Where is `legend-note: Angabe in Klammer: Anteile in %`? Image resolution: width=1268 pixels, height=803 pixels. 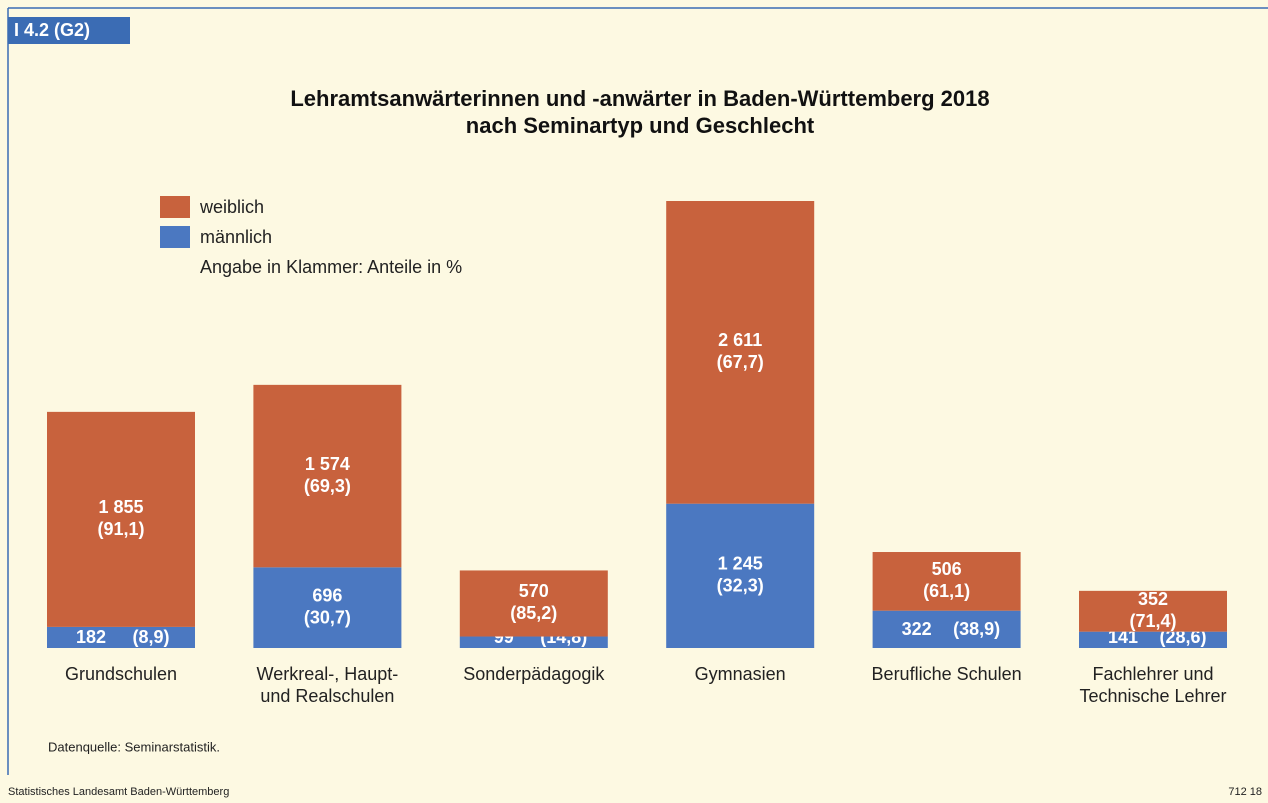
legend-note: Angabe in Klammer: Anteile in % is located at coordinates (331, 267).